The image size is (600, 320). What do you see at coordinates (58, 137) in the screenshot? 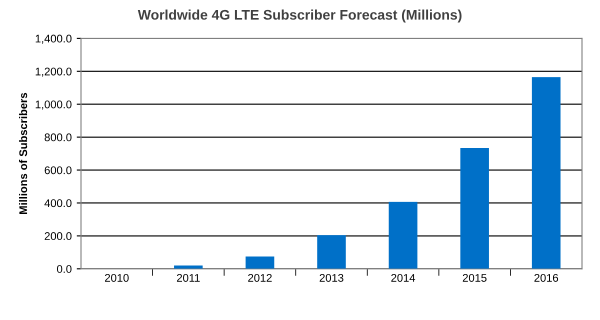
I see `y-tick-label: 800.0` at bounding box center [58, 137].